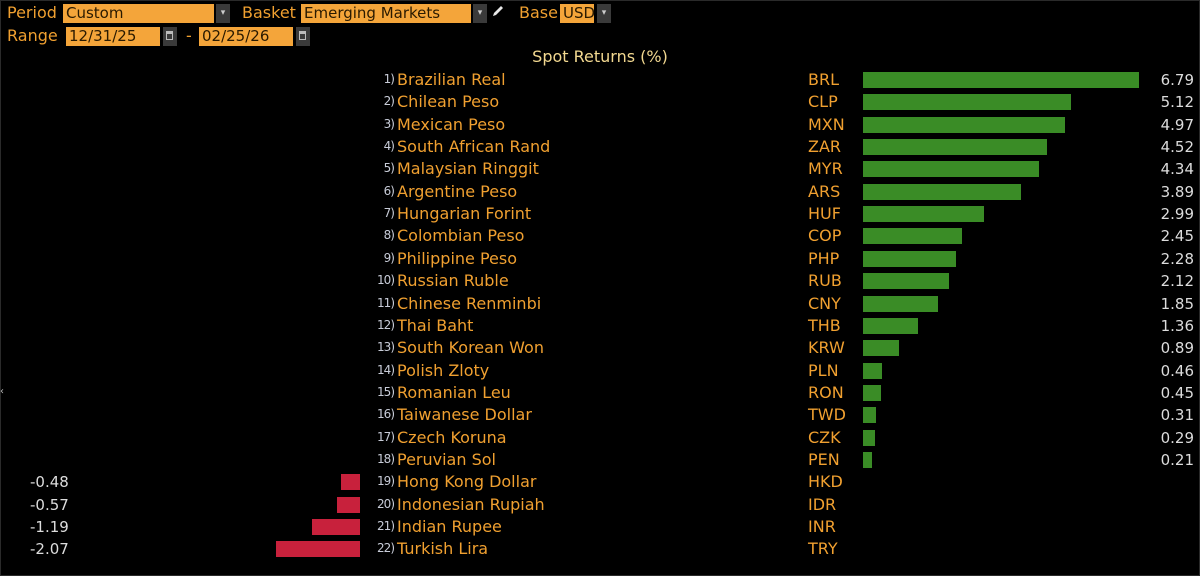 Image resolution: width=1200 pixels, height=576 pixels. What do you see at coordinates (467, 482) in the screenshot?
I see `currency-name: Hong Kong Dollar` at bounding box center [467, 482].